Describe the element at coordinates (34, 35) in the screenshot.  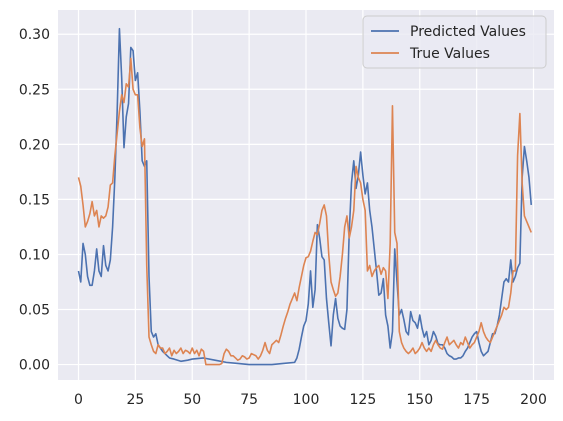
I see `y-tick-label: 0.30` at that location.